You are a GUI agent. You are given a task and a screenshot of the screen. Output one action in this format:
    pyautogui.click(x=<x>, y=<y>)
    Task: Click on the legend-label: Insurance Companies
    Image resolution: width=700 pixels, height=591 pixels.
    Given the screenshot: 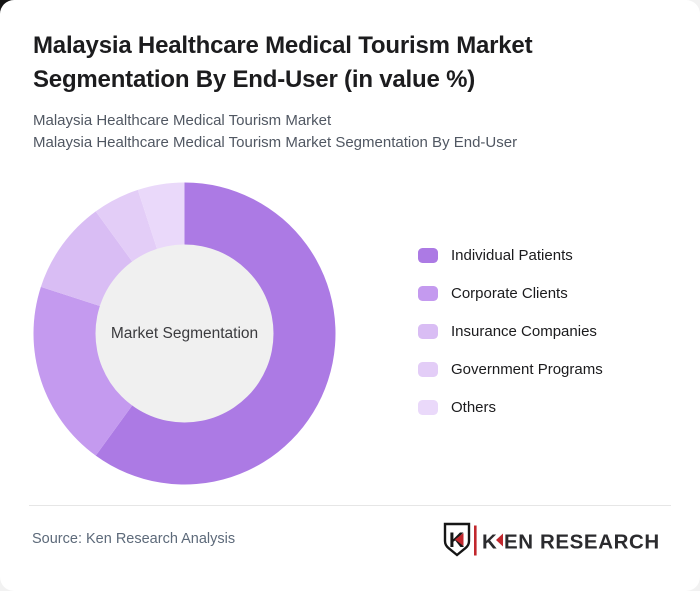 What is the action you would take?
    pyautogui.click(x=524, y=331)
    